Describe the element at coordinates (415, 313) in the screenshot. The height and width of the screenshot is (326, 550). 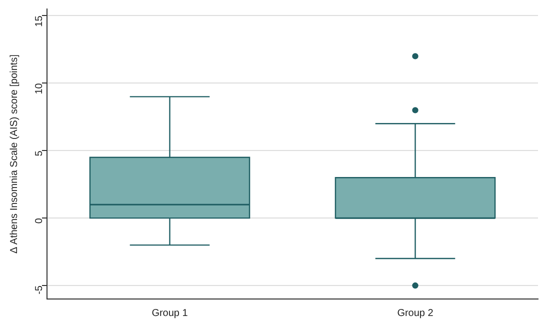
I see `x-tick-label: Group 2` at that location.